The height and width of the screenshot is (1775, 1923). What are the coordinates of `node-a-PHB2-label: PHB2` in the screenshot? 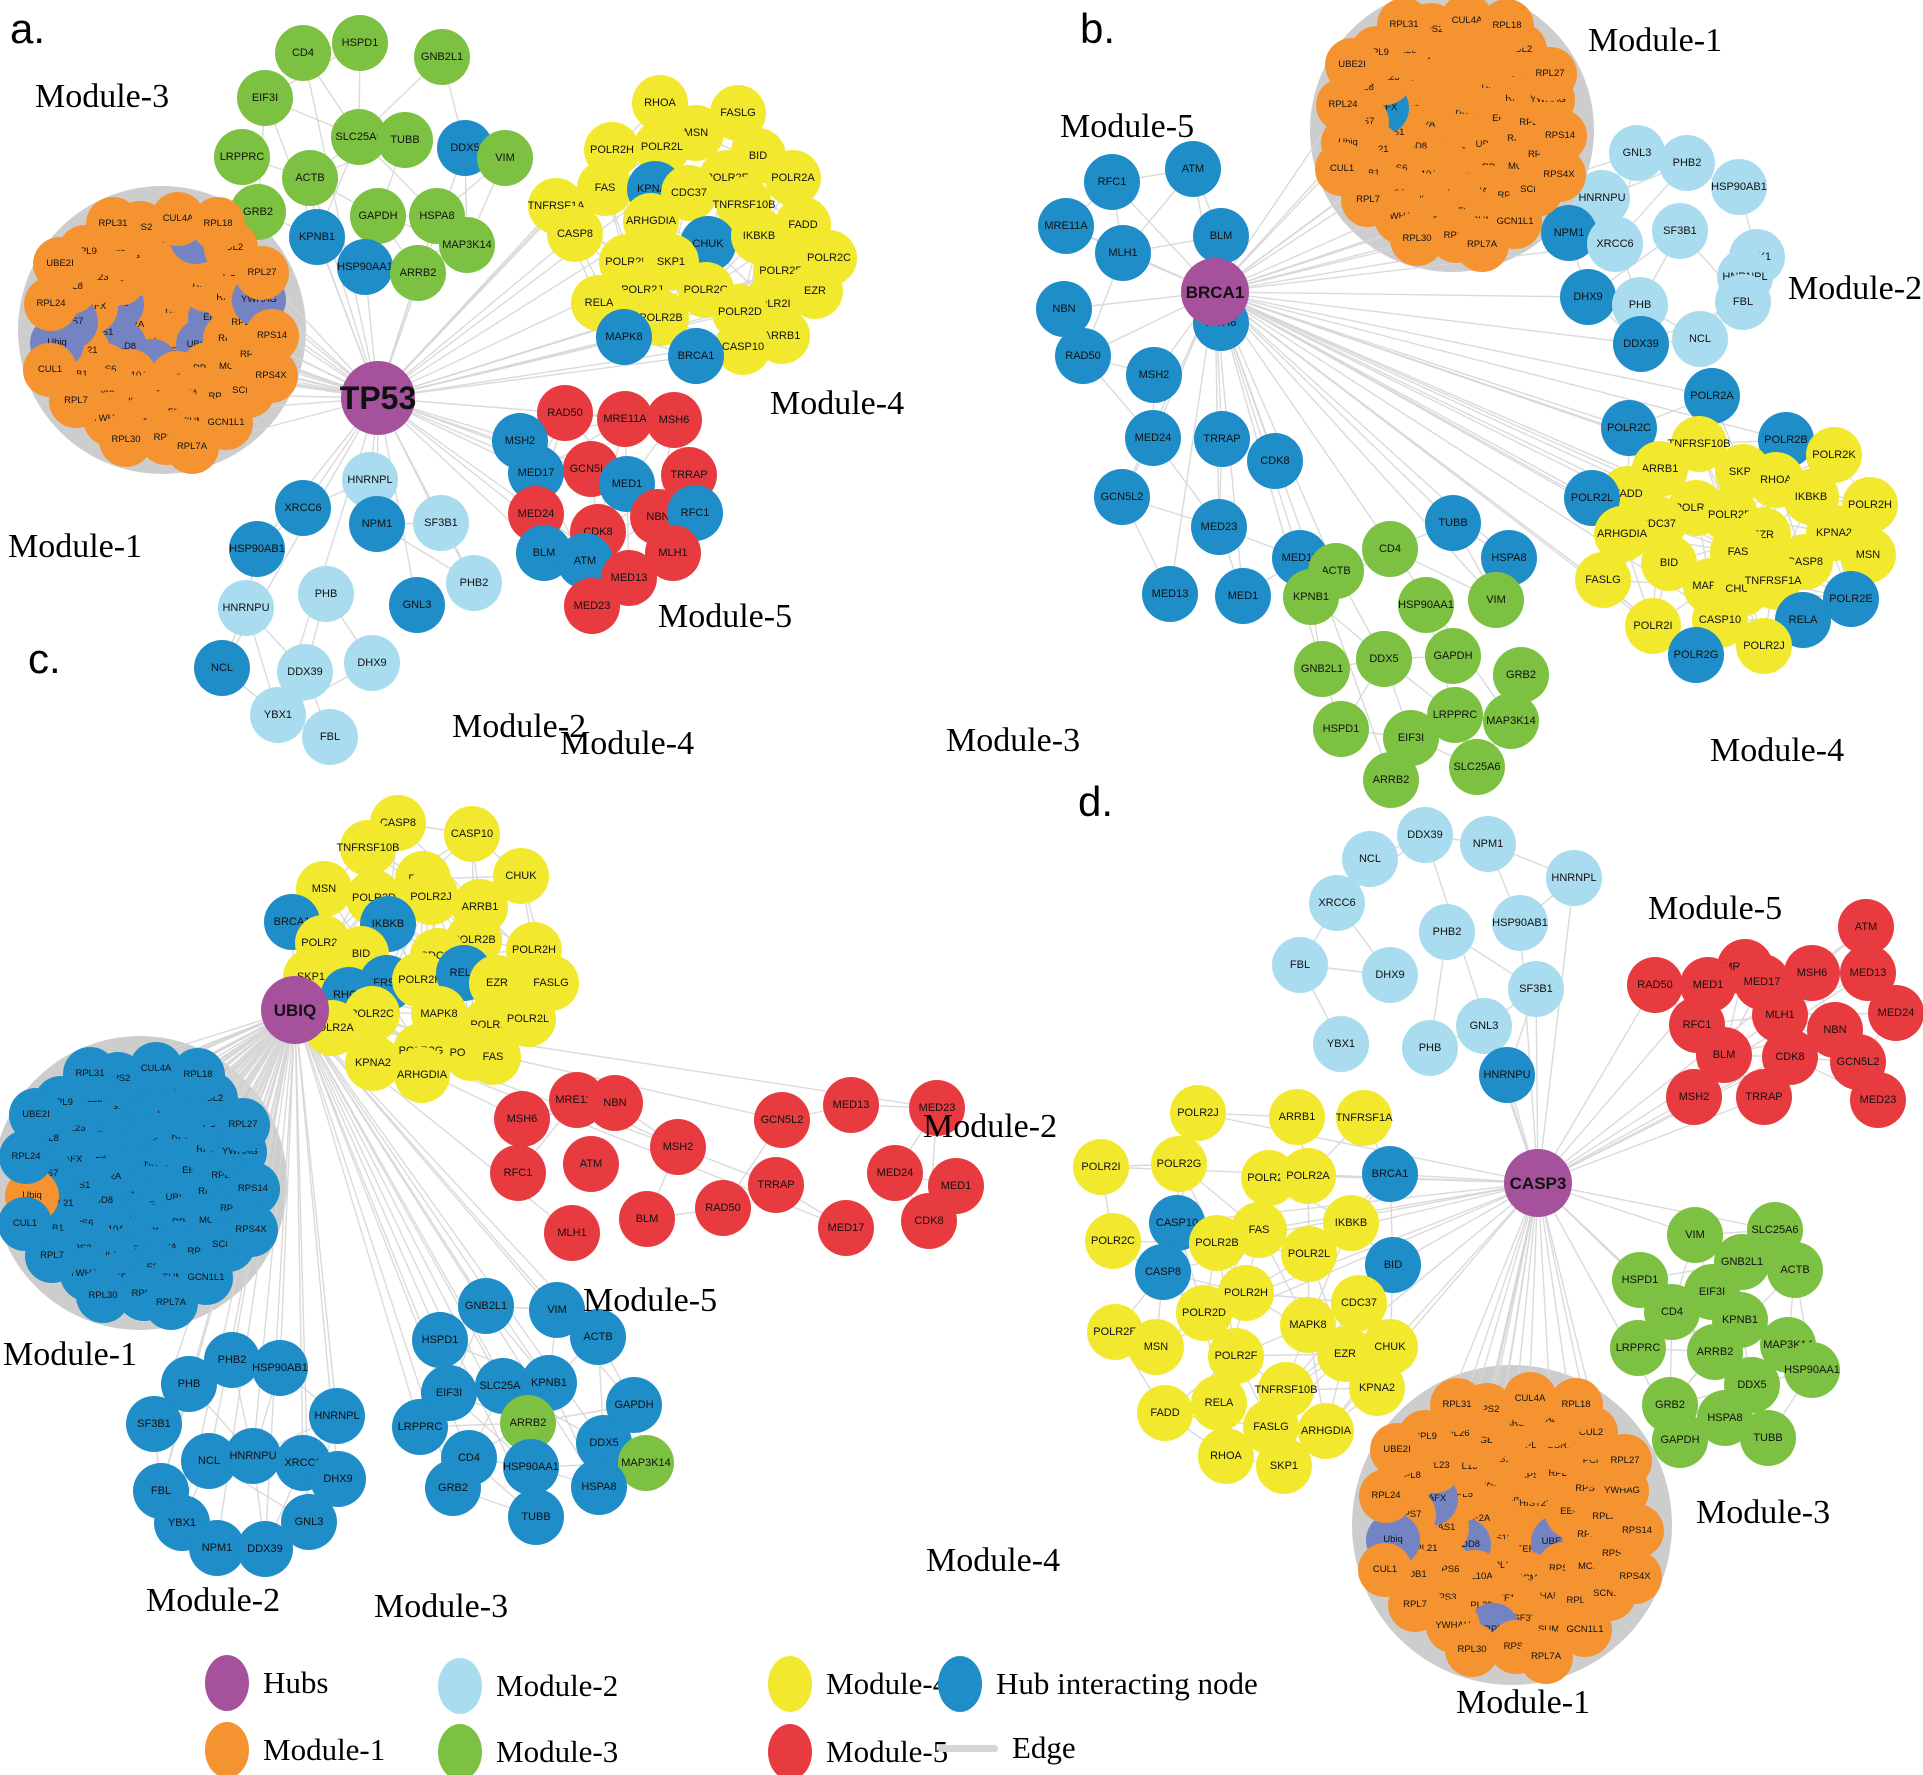 It's located at (474, 582).